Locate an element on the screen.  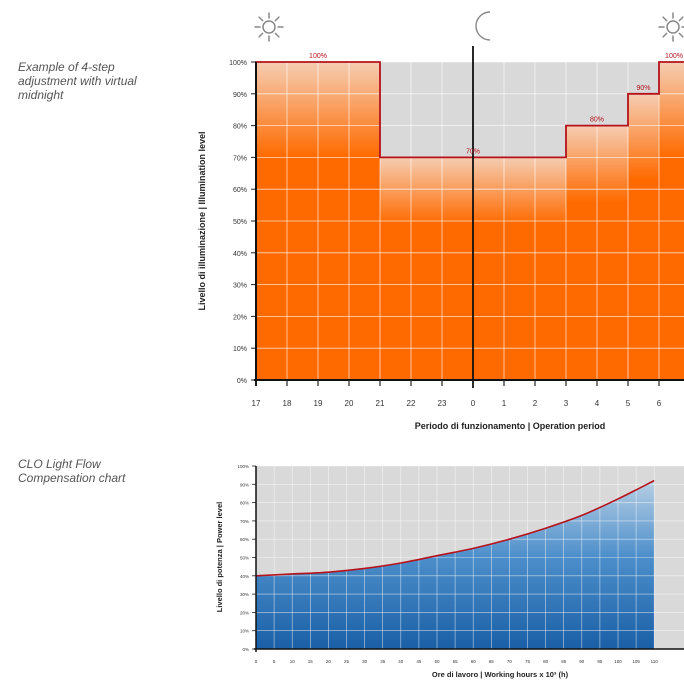
x-tick-label: 1 is located at coordinates (504, 403).